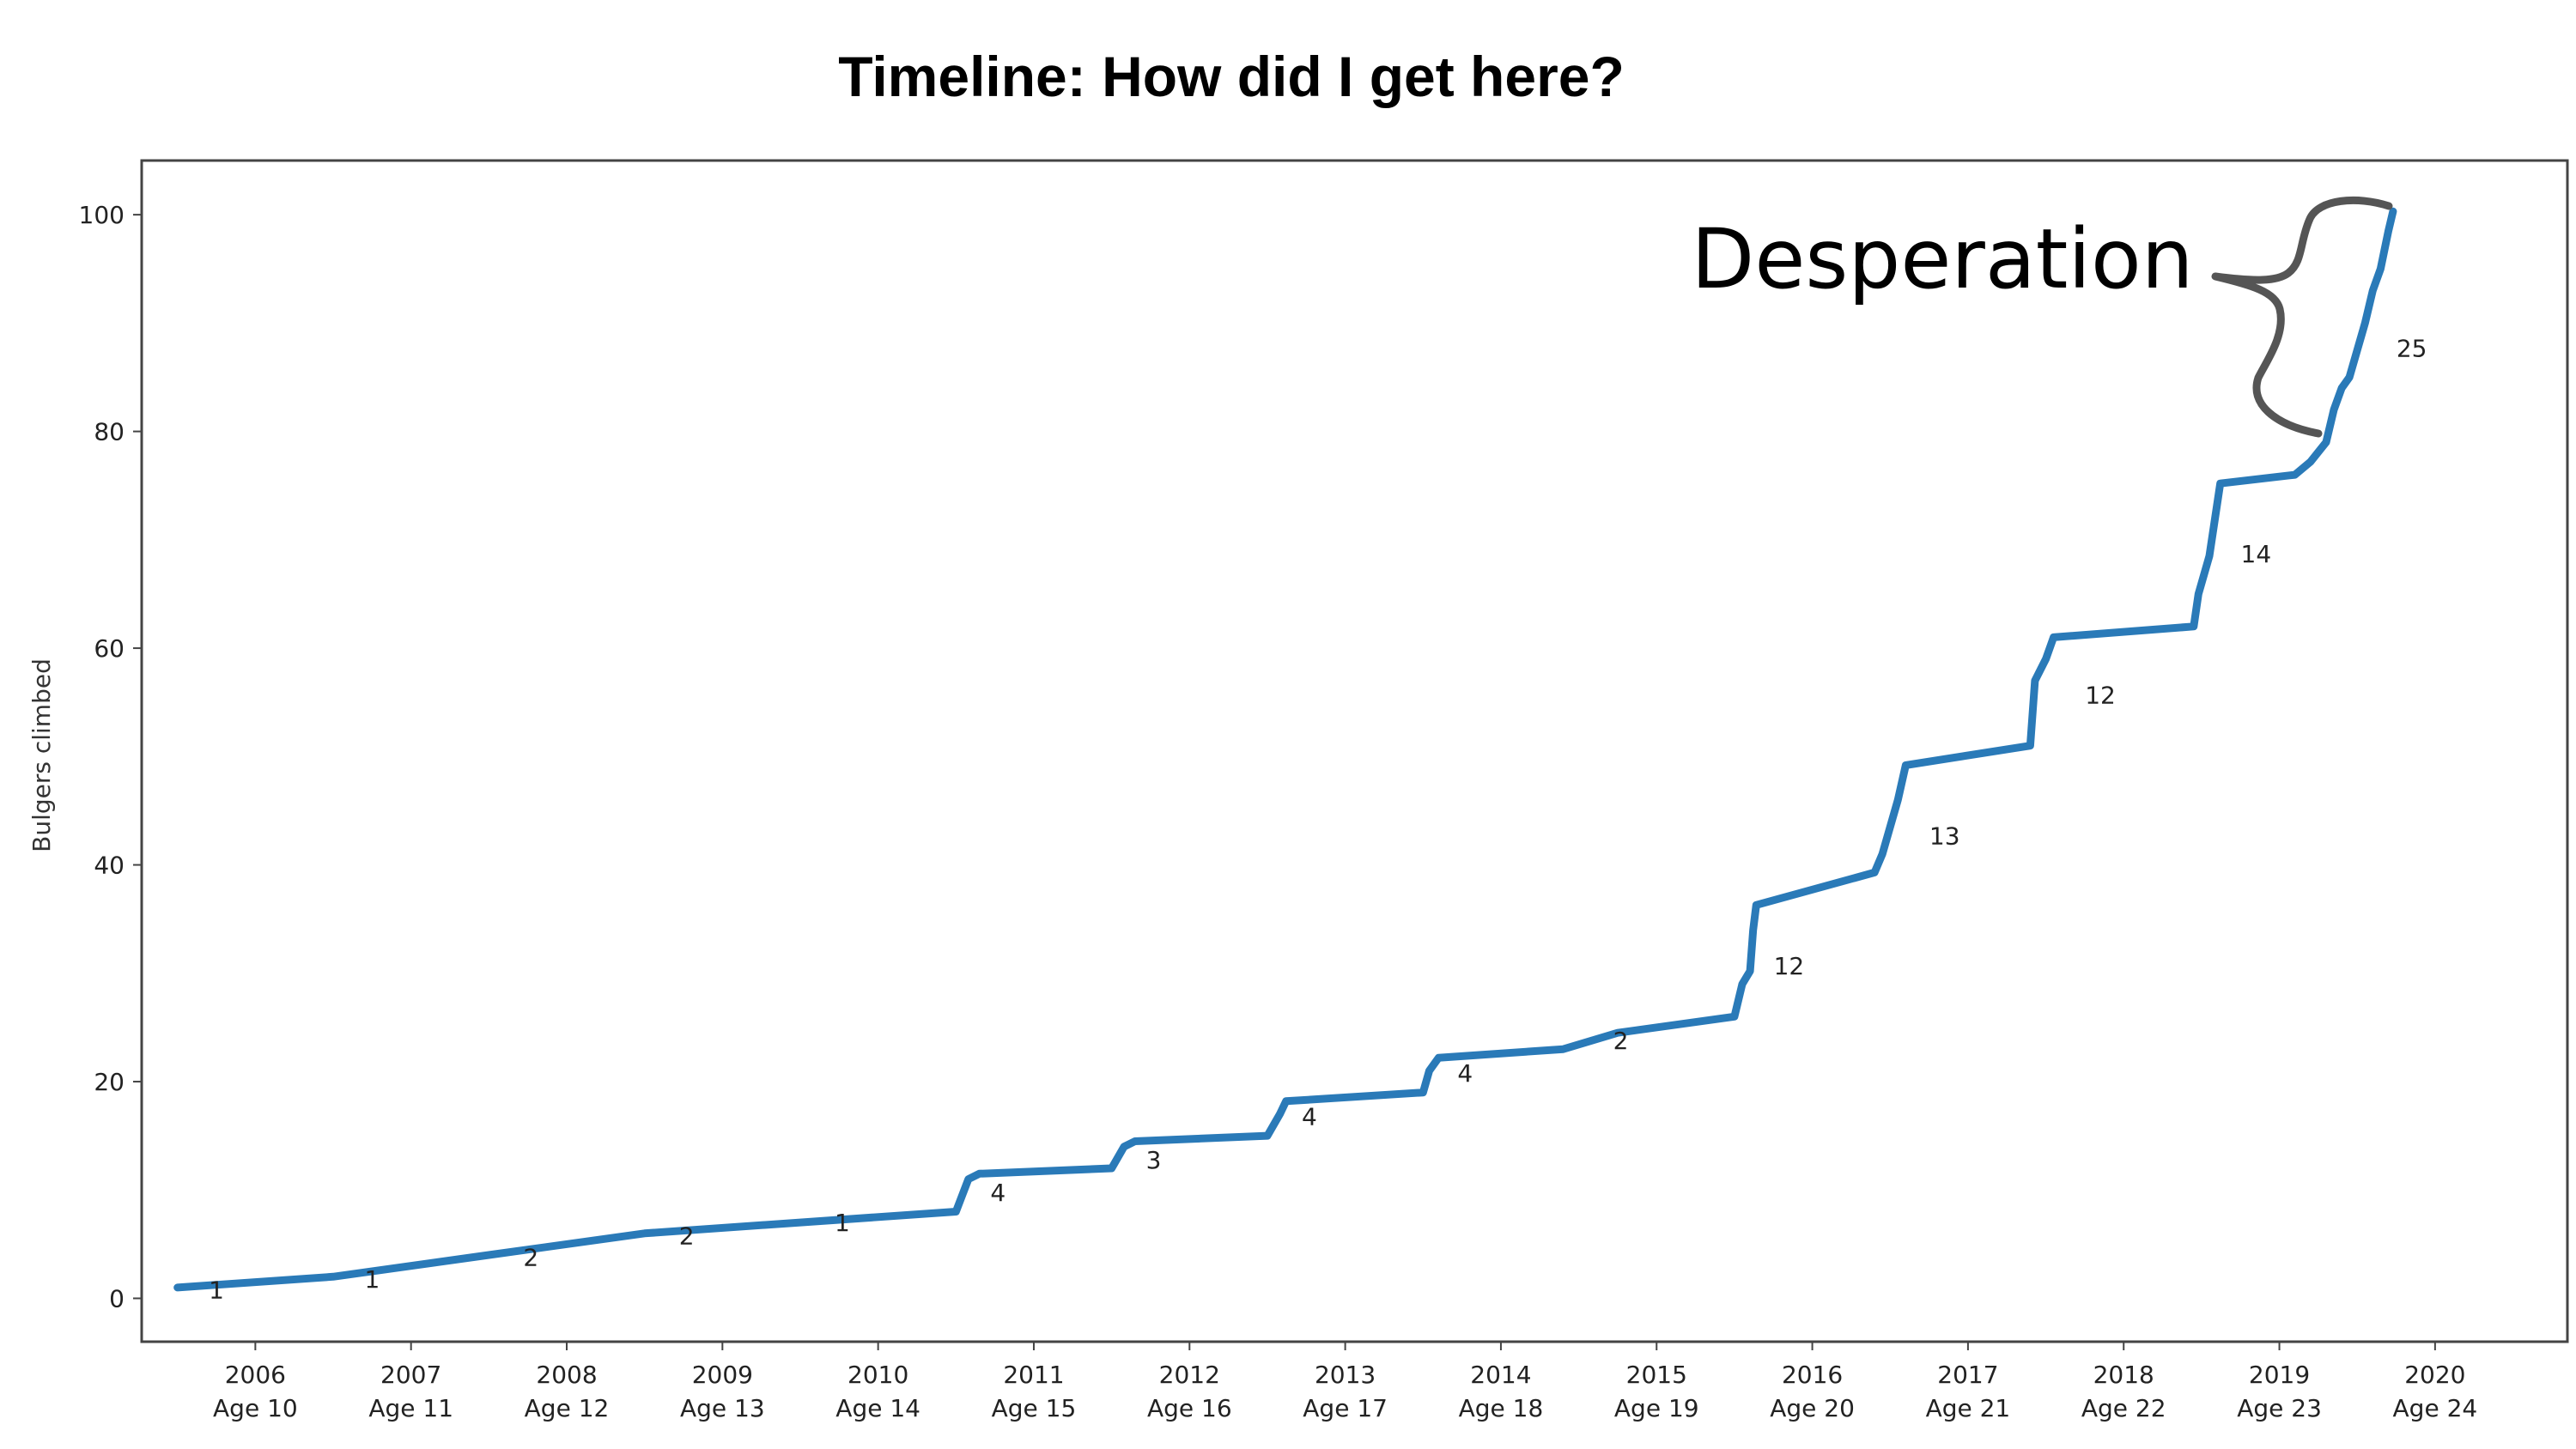 This screenshot has height=1449, width=2576. I want to click on x-tick-age-label: Age 19, so click(1656, 1408).